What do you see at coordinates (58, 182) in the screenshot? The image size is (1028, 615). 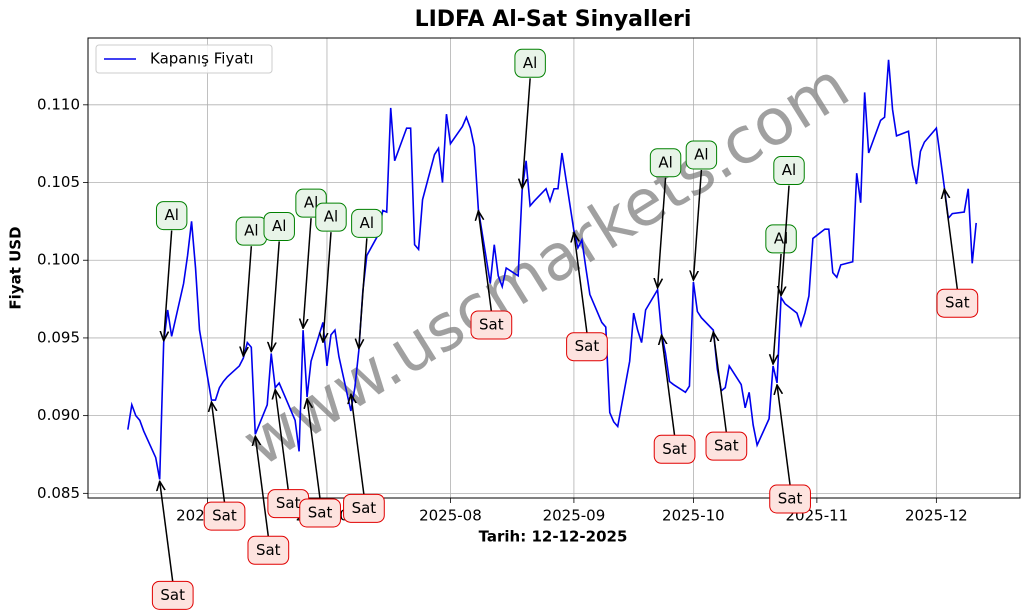 I see `y-tick-label: 0.105` at bounding box center [58, 182].